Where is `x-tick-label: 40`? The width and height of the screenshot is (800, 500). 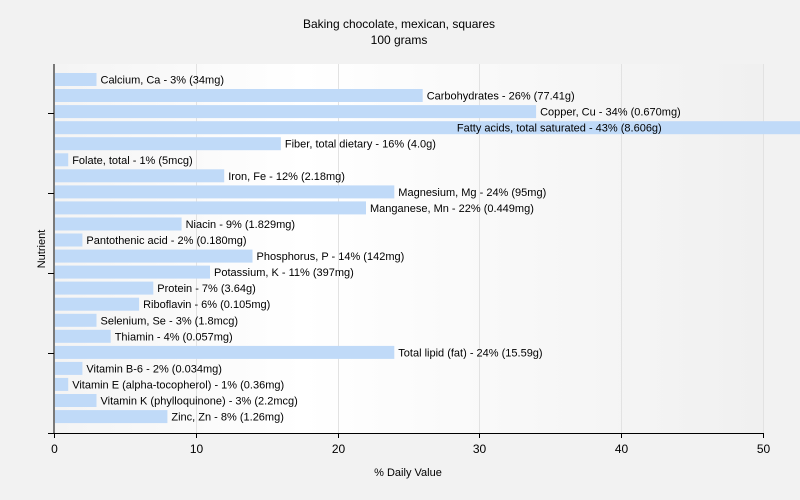 x-tick-label: 40 is located at coordinates (622, 449).